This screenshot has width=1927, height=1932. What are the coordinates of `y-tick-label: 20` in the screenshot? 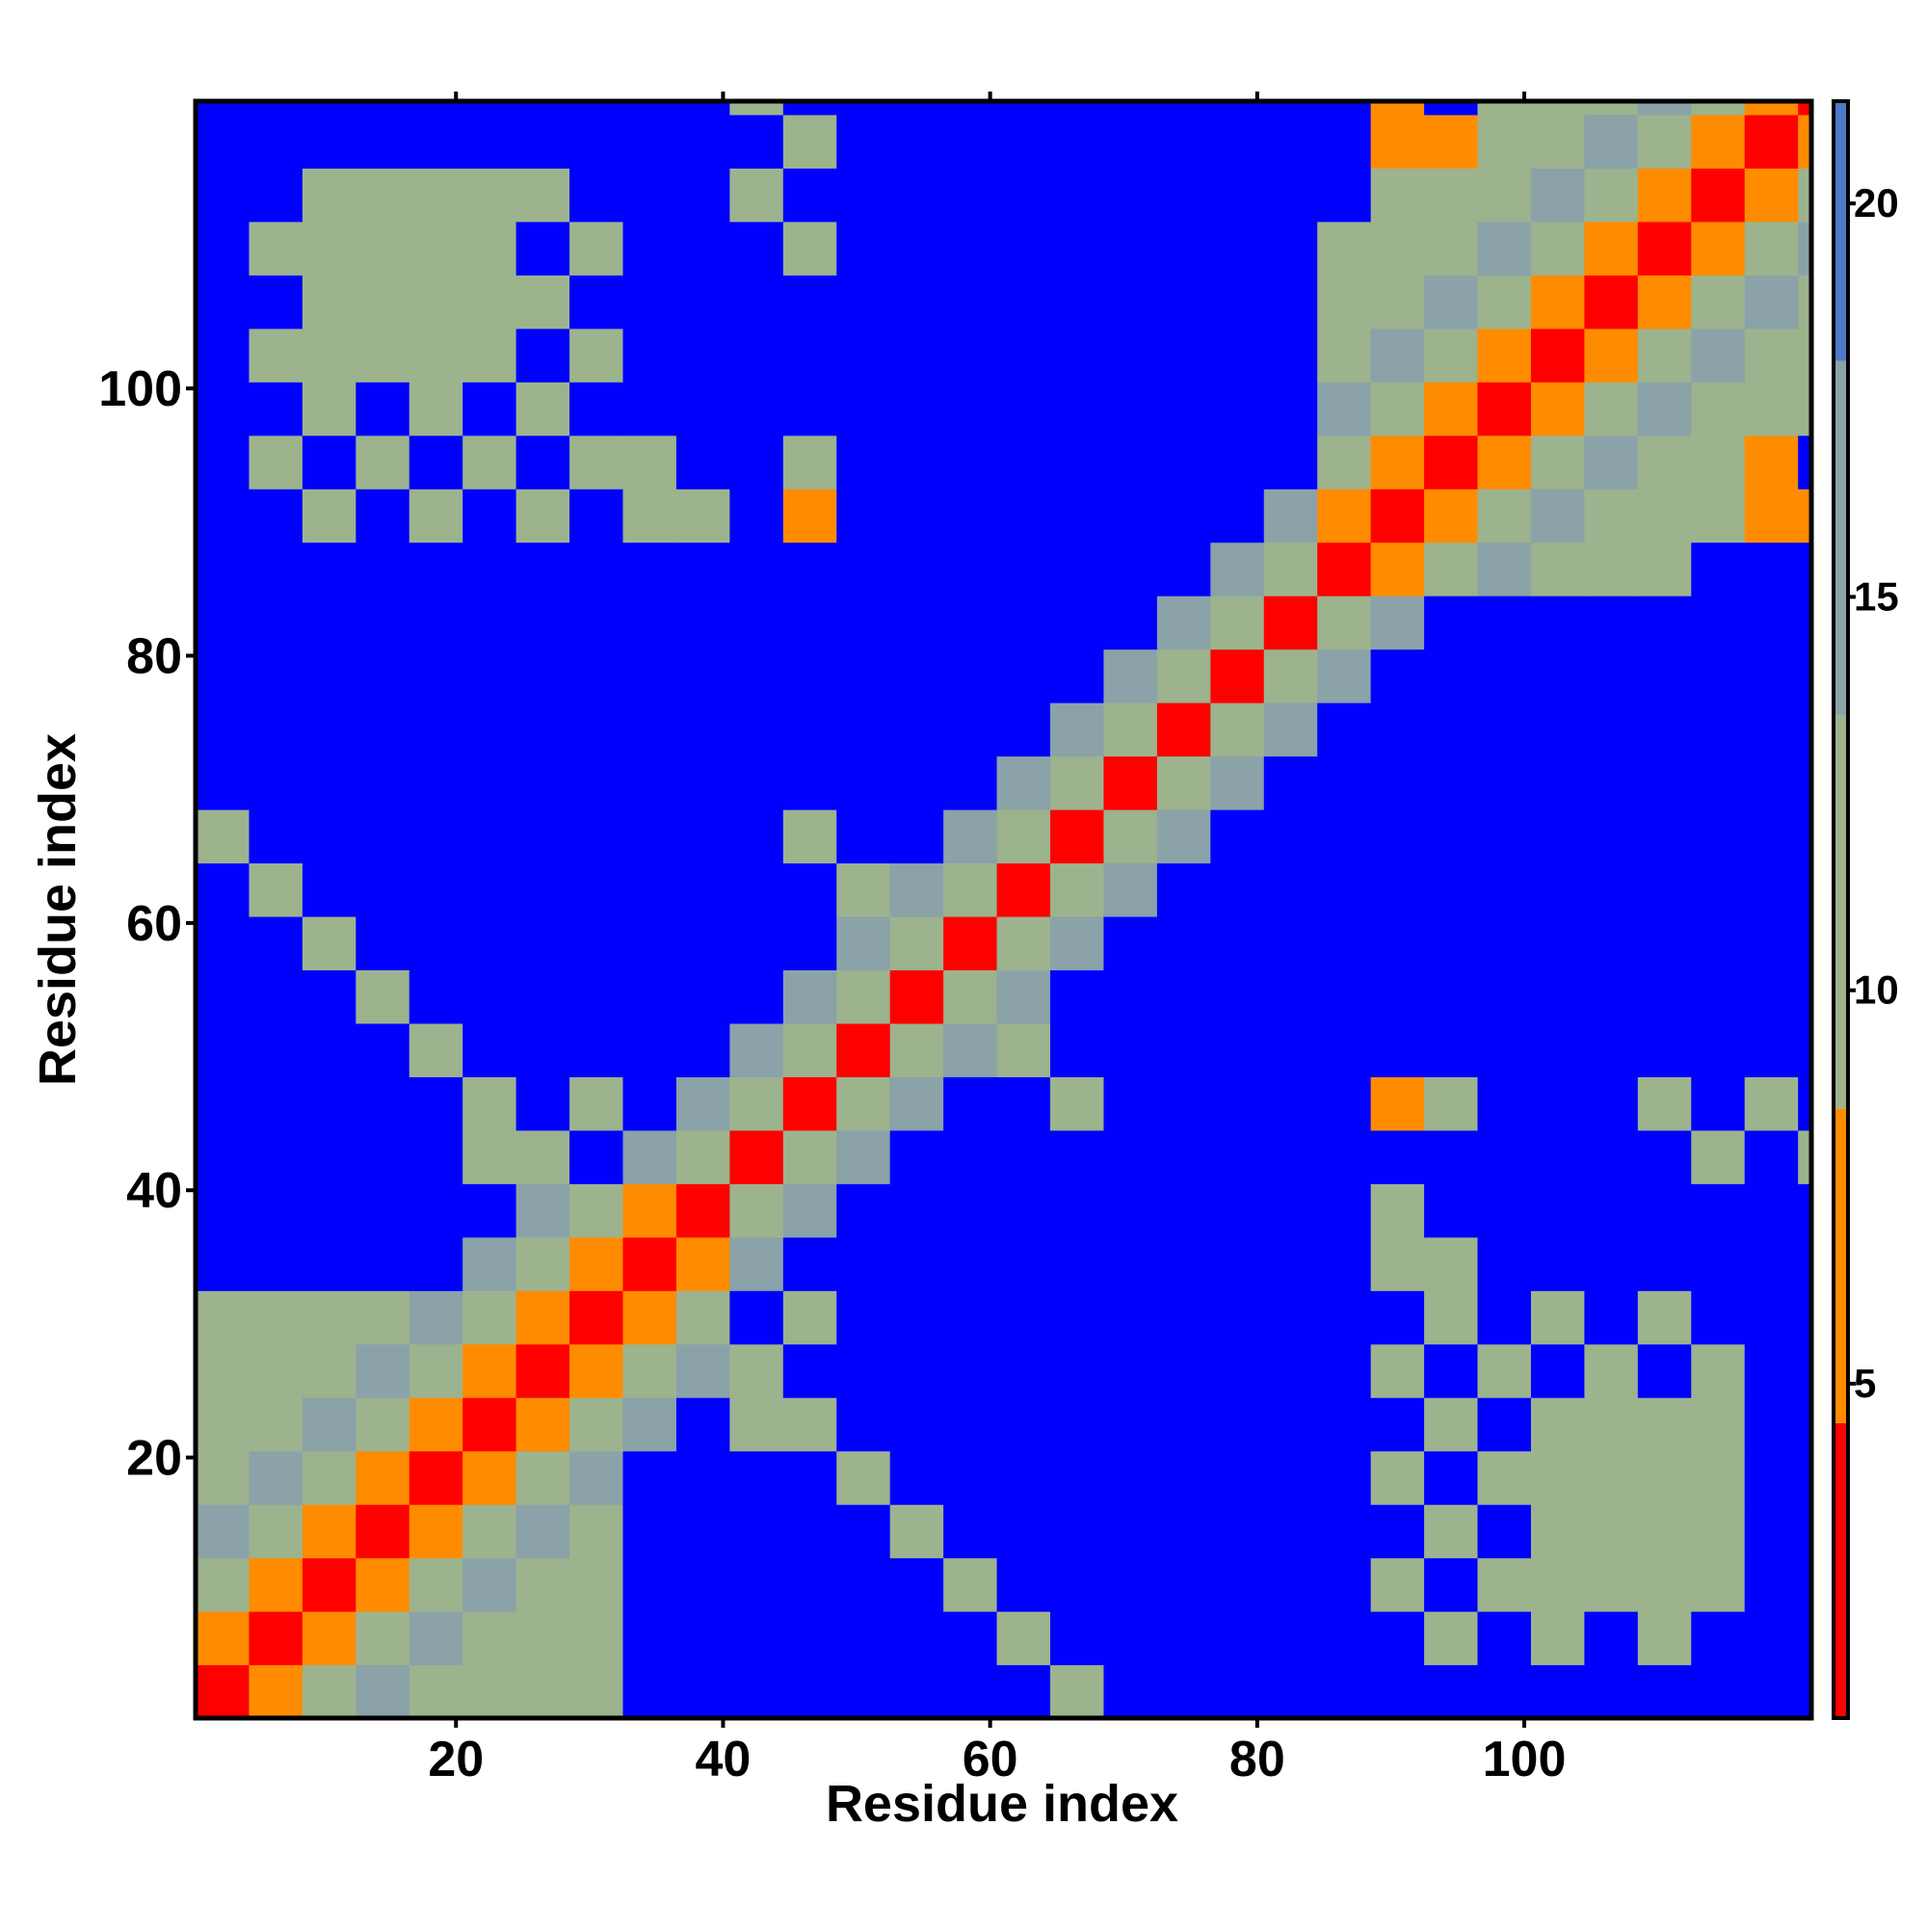 It's located at (154, 1459).